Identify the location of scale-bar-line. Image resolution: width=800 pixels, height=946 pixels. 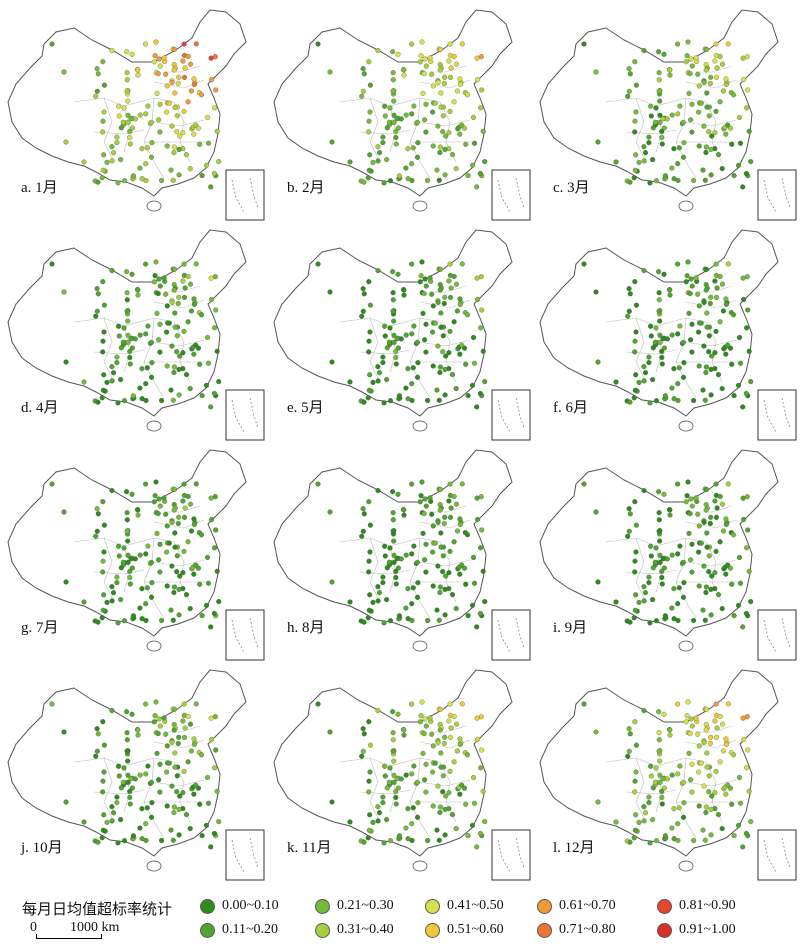
(69, 936).